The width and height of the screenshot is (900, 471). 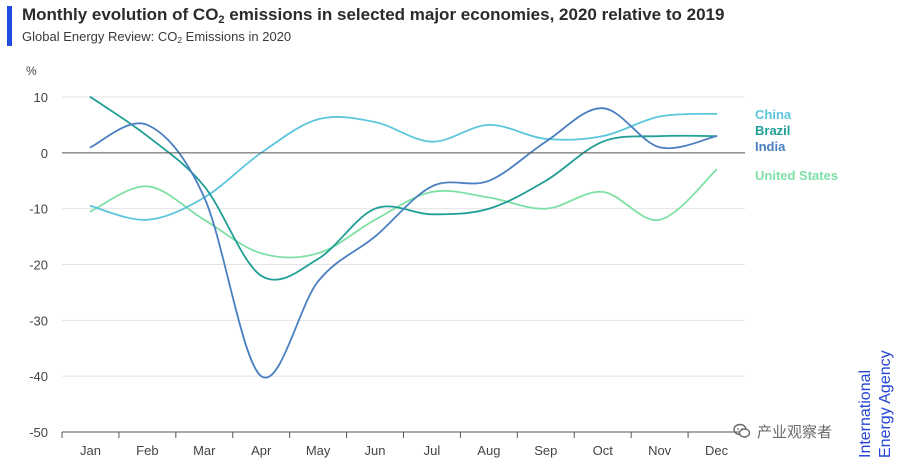 I want to click on x-tick-label: Sep, so click(x=545, y=450).